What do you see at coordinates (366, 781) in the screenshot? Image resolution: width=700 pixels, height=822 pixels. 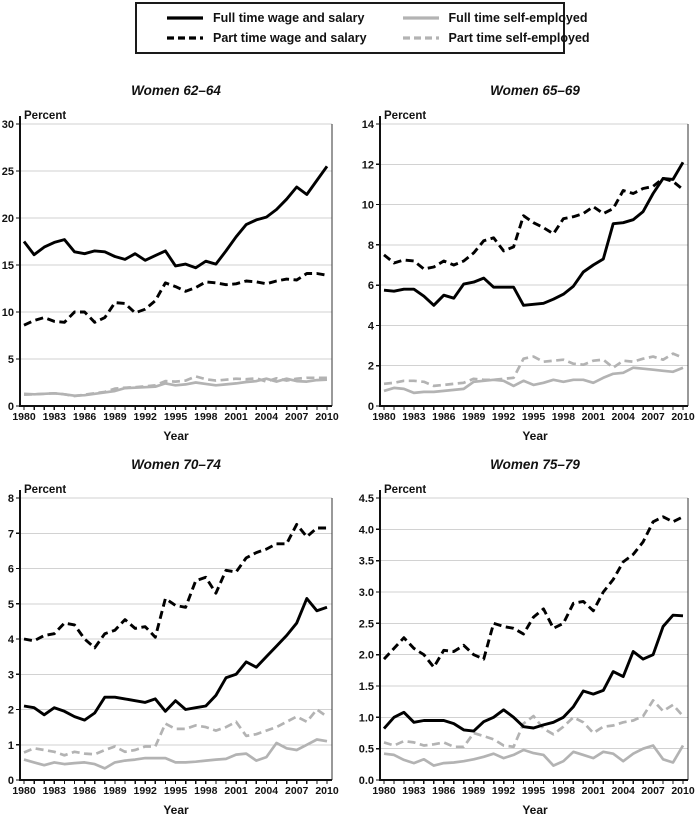 I see `svg-text: 0.0` at bounding box center [366, 781].